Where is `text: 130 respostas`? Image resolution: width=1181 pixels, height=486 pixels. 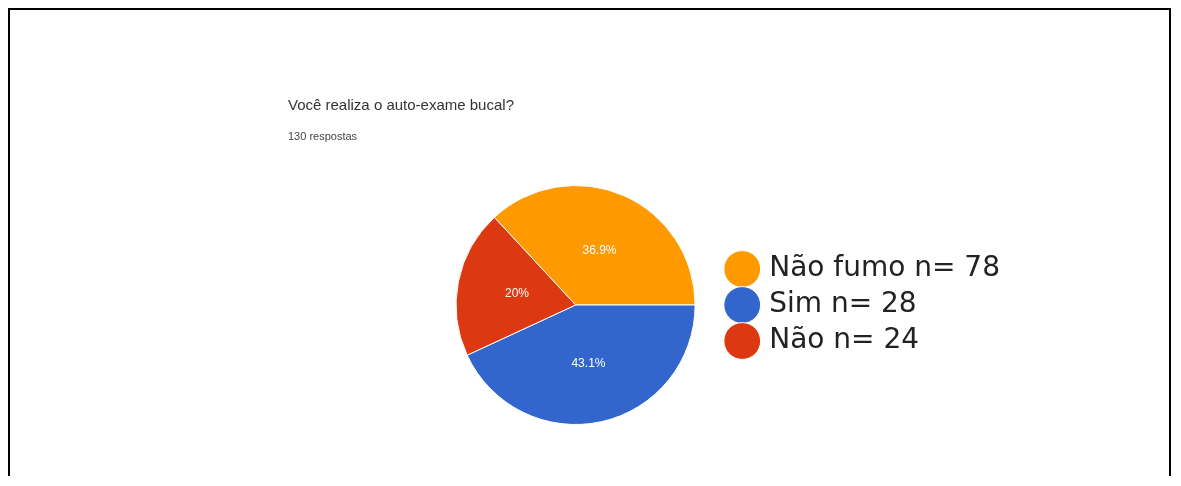
text: 130 respostas is located at coordinates (323, 136).